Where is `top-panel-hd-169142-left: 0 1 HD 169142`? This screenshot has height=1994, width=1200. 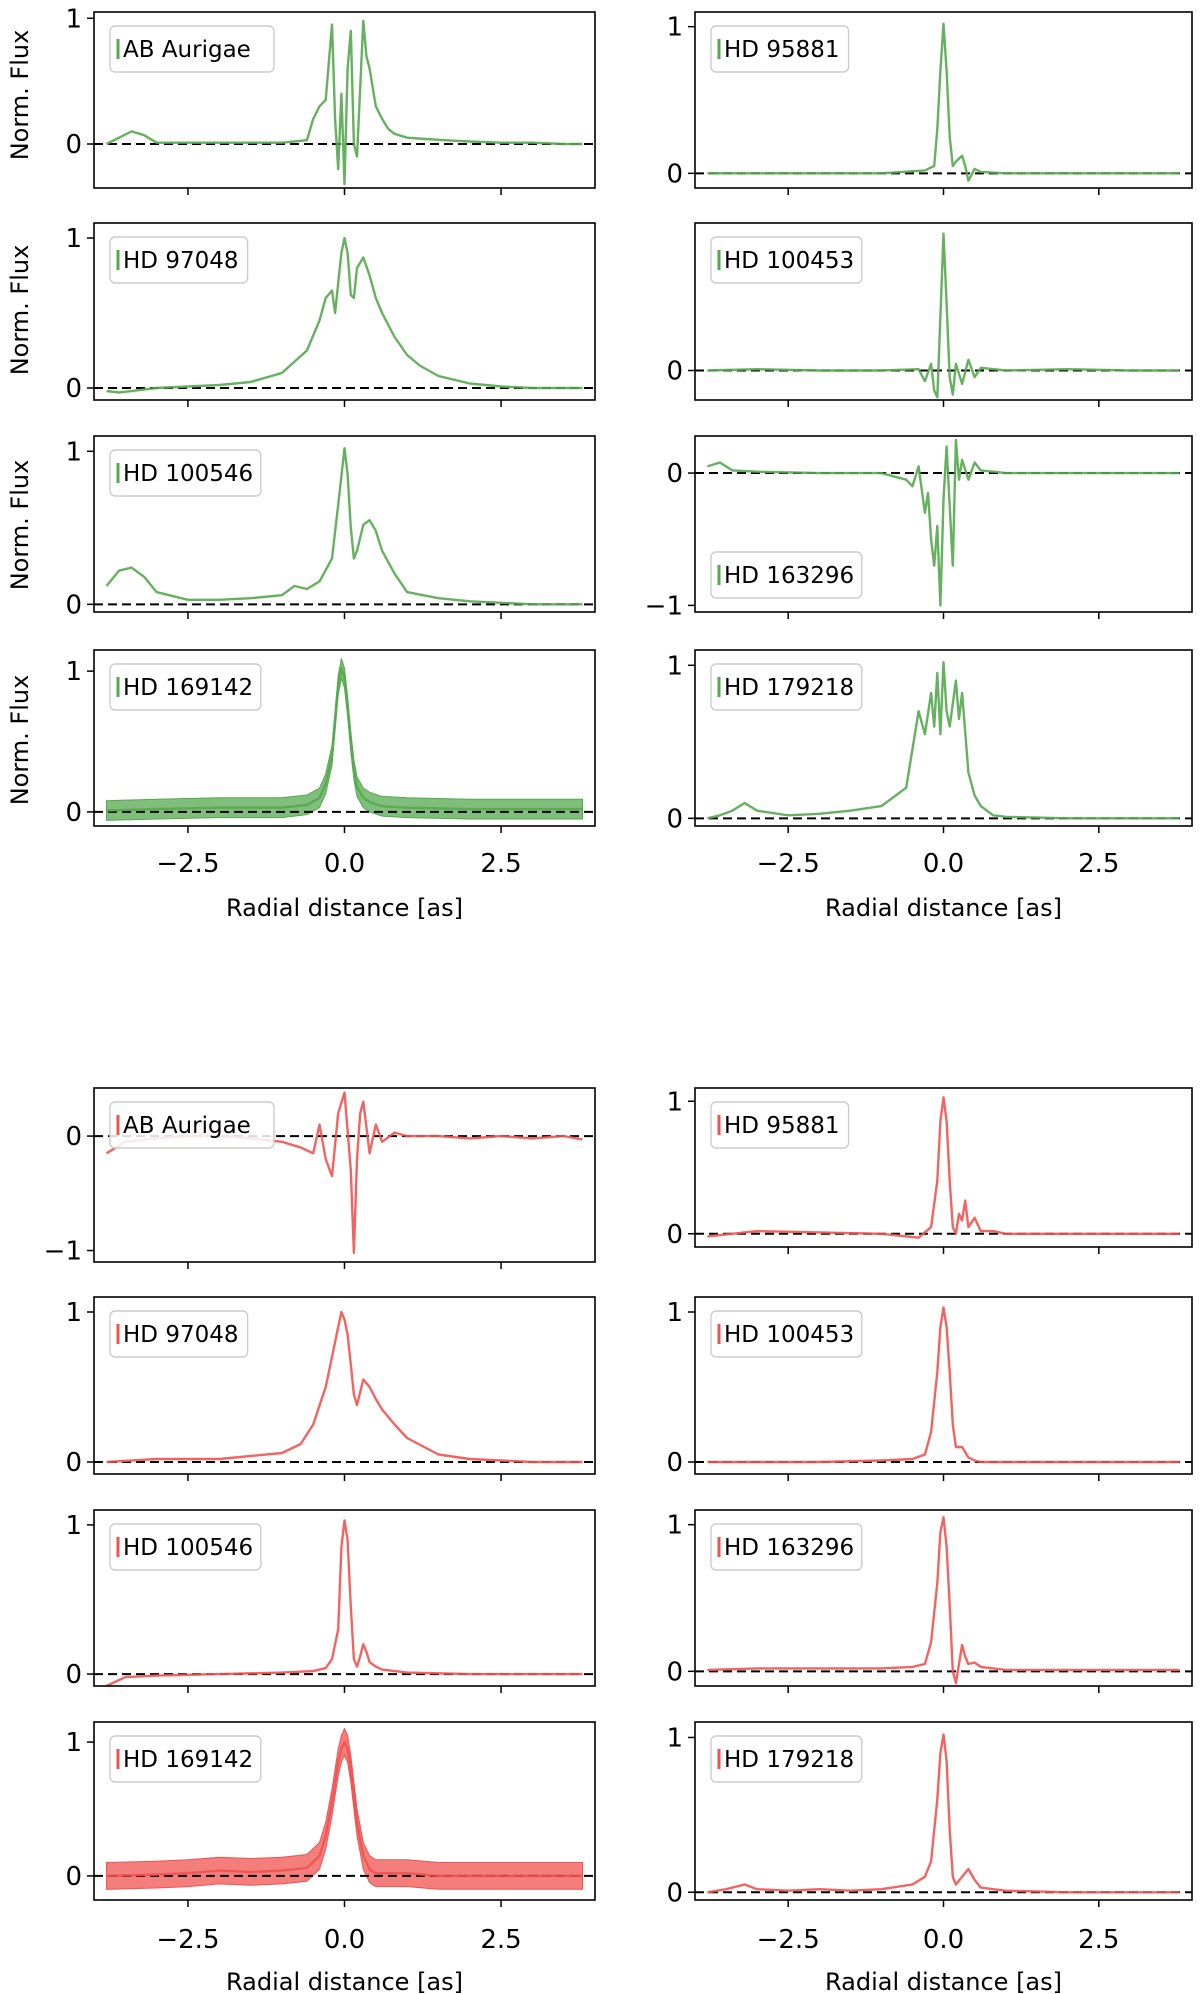 top-panel-hd-169142-left: 0 1 HD 169142 is located at coordinates (330, 741).